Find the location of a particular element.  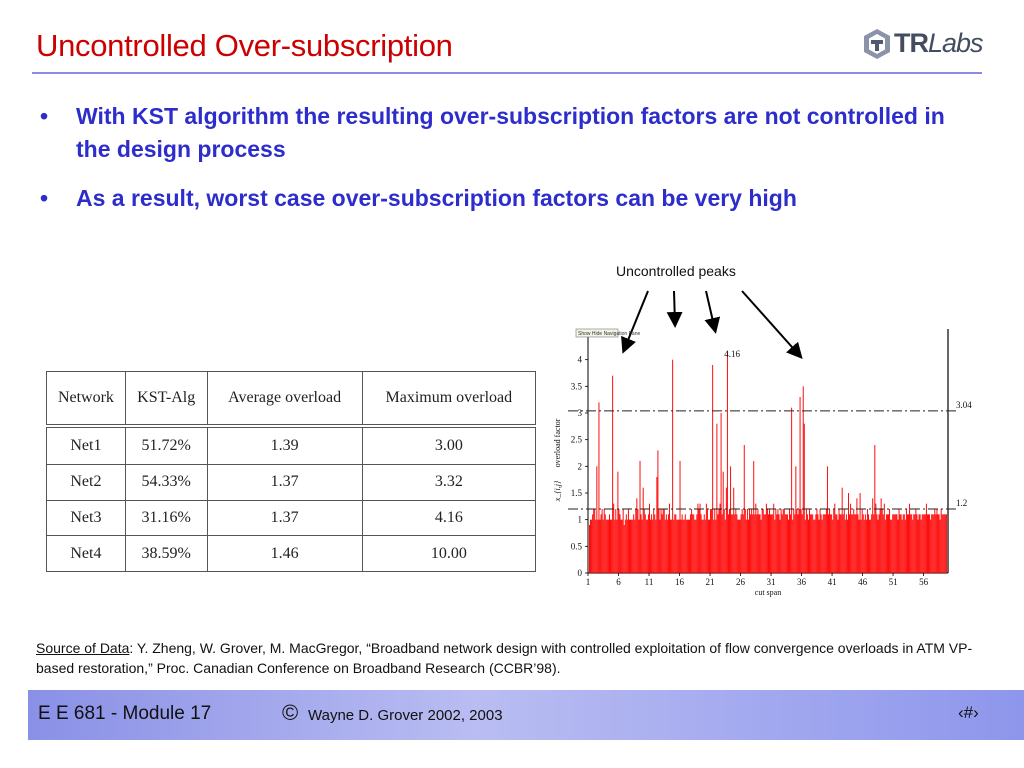

table-header-cell: Maximum overload is located at coordinates (449, 399).